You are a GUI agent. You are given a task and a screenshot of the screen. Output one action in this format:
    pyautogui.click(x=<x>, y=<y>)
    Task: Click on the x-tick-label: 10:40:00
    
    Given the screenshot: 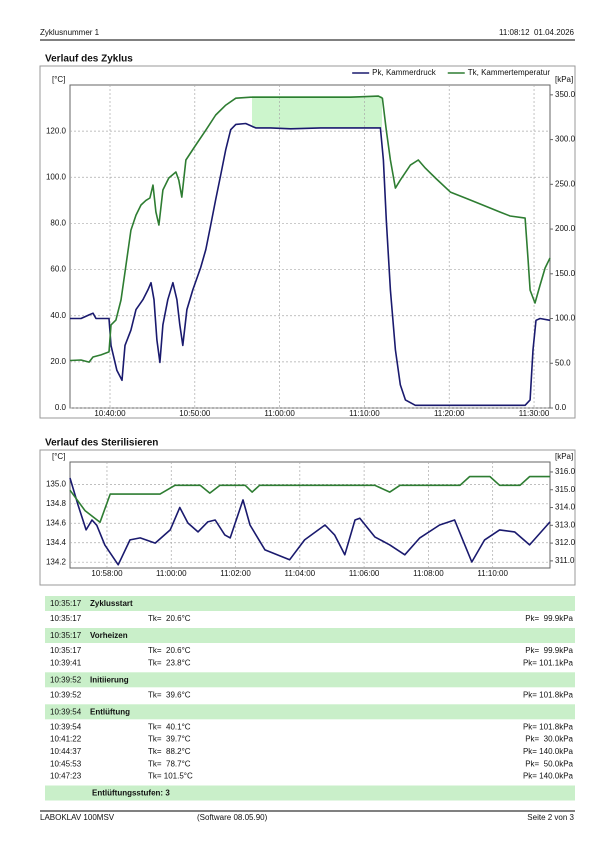 What is the action you would take?
    pyautogui.click(x=110, y=413)
    